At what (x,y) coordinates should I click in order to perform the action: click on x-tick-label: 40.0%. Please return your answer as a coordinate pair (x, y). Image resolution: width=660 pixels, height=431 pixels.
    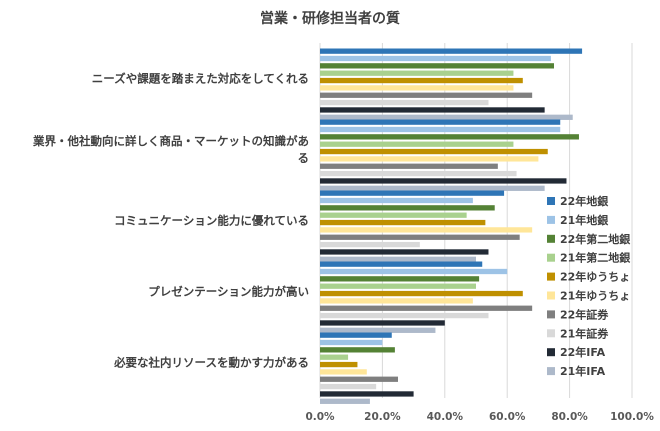
    Looking at the image, I should click on (445, 417).